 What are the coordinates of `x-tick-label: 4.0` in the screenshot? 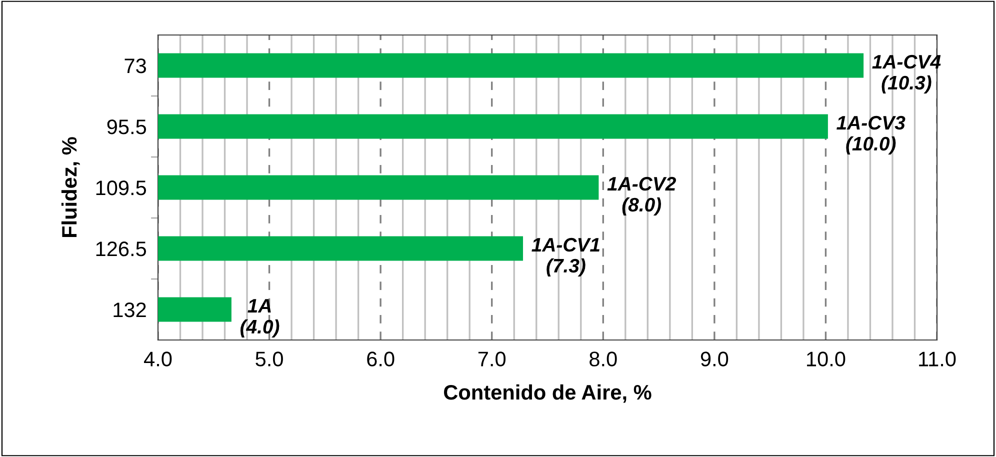 It's located at (158, 359).